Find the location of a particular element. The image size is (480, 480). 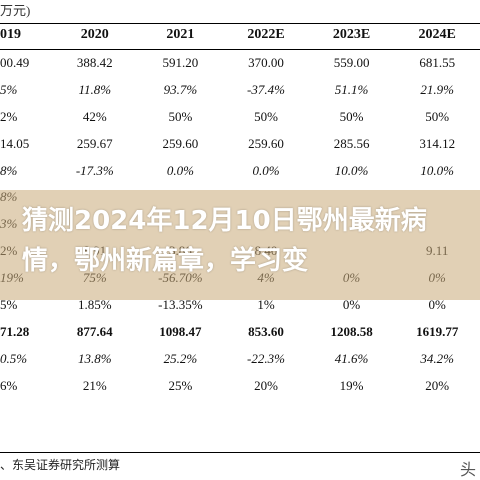

table-cell: 681.55 is located at coordinates (437, 62).